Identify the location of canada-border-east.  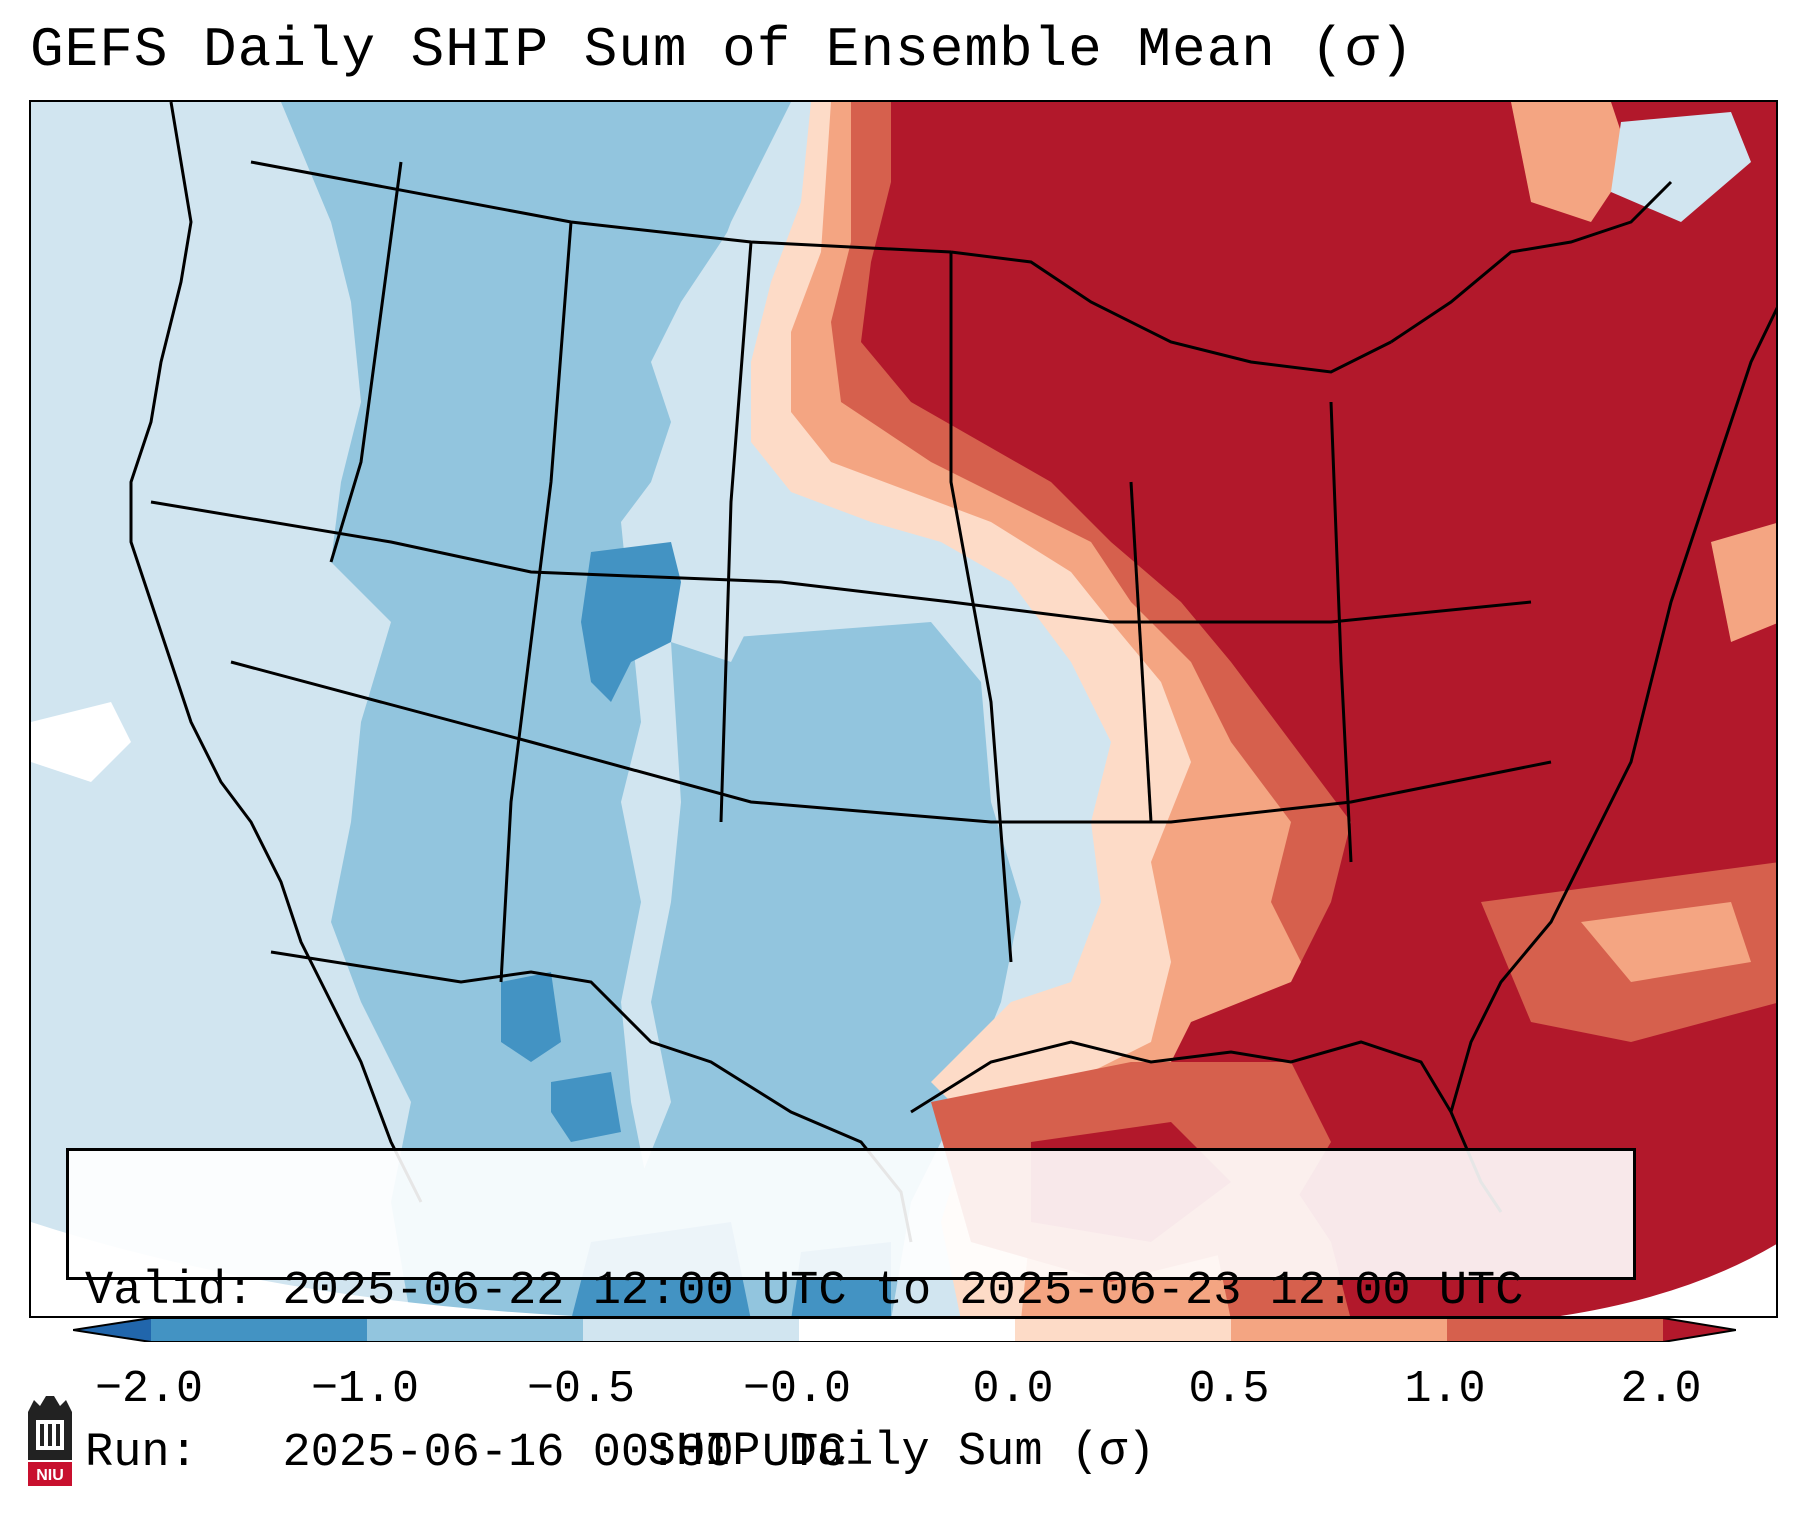
(1531, 262).